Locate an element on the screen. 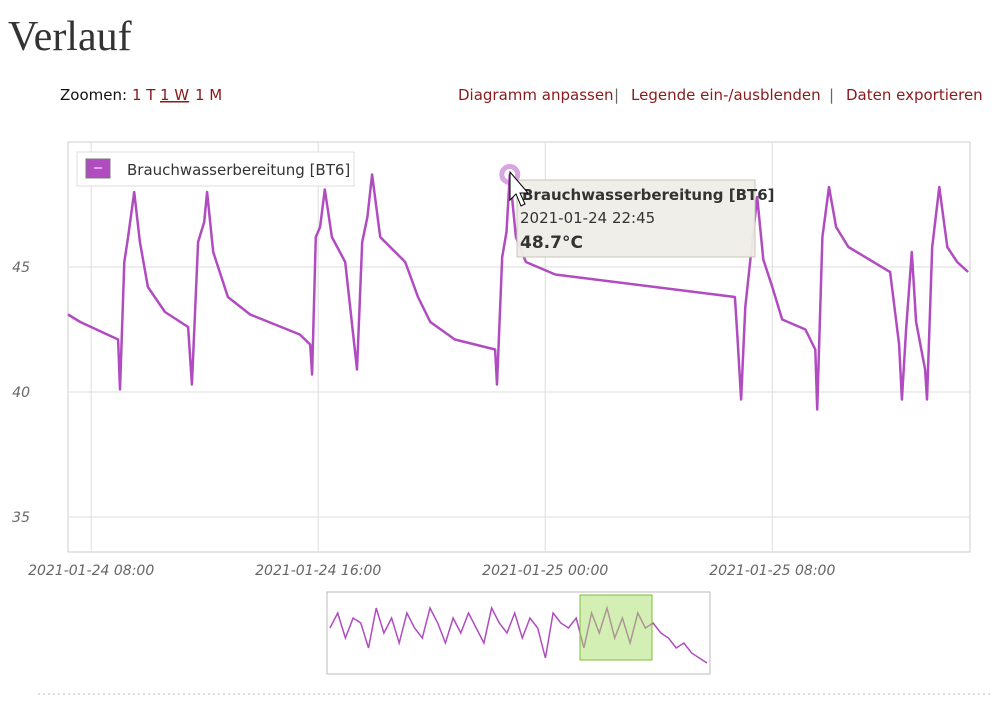  tooltip-value: 48.7°C is located at coordinates (551, 243).